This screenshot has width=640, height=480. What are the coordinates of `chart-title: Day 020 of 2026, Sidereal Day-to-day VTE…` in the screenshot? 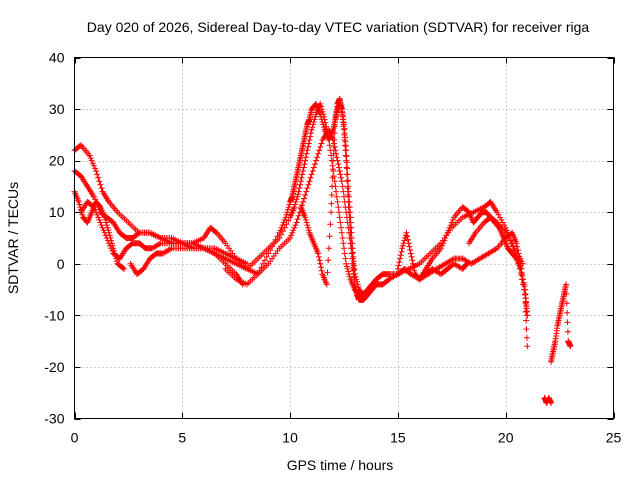 It's located at (338, 27).